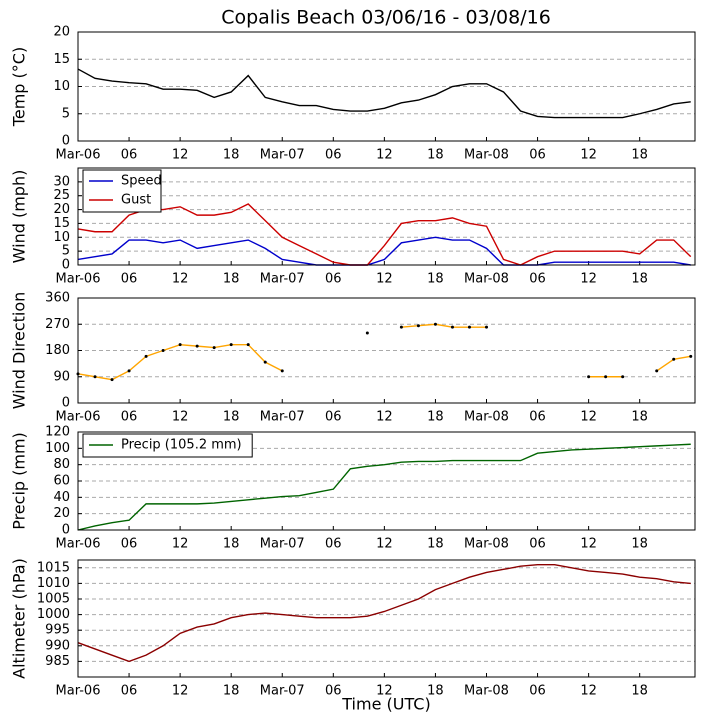  Describe the element at coordinates (19, 618) in the screenshot. I see `y-axis-label: Altimeter (hPa)` at that location.